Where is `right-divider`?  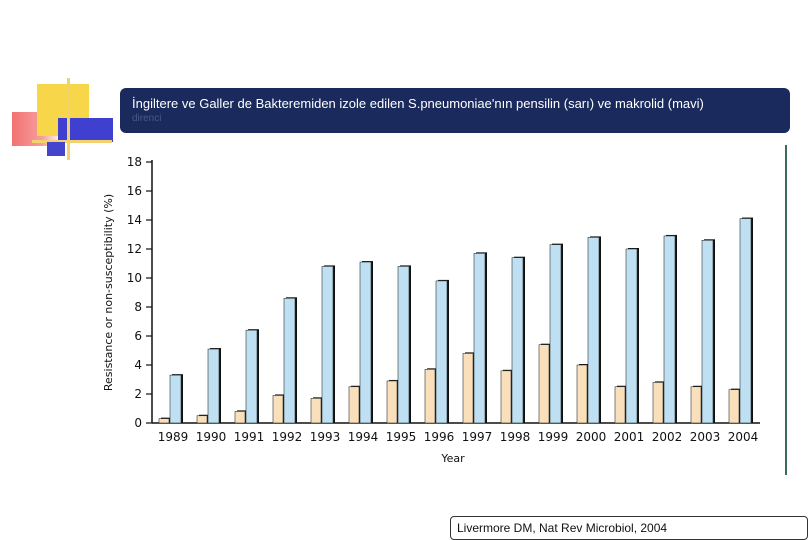
right-divider is located at coordinates (786, 310).